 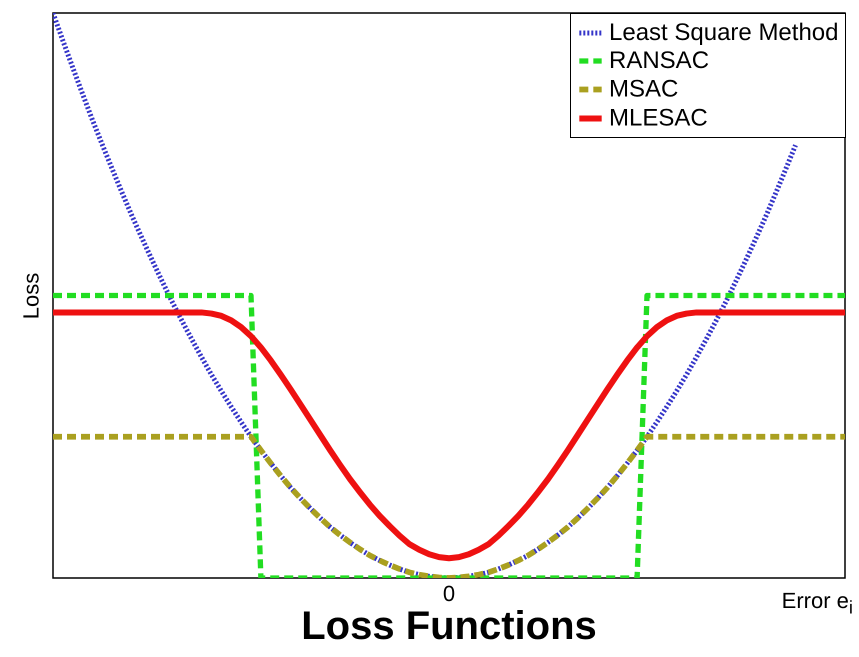 I want to click on legend-label: MSAC, so click(x=643, y=89).